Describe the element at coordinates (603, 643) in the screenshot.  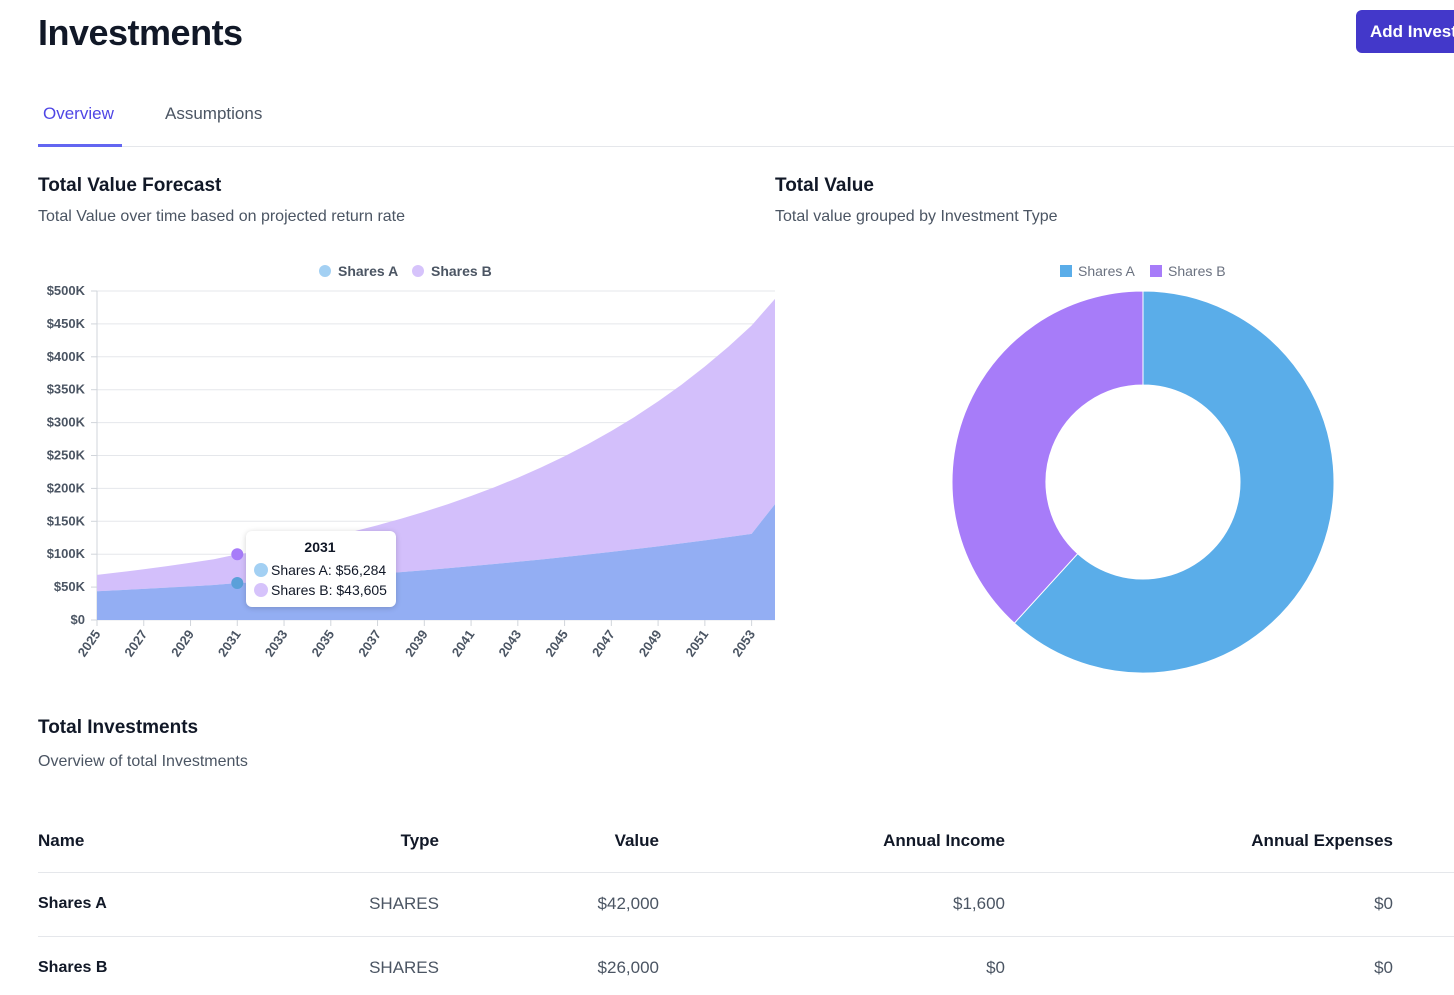
I see `x-tick-label: 2047` at that location.